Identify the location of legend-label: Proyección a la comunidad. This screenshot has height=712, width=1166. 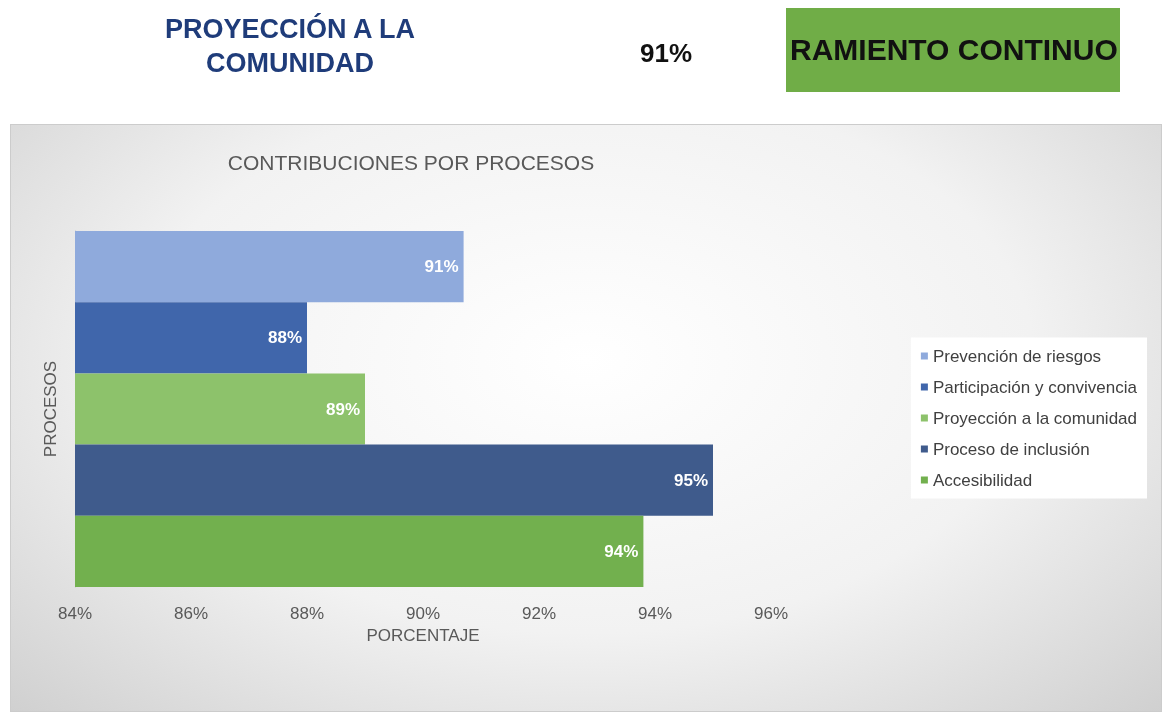
(1035, 418).